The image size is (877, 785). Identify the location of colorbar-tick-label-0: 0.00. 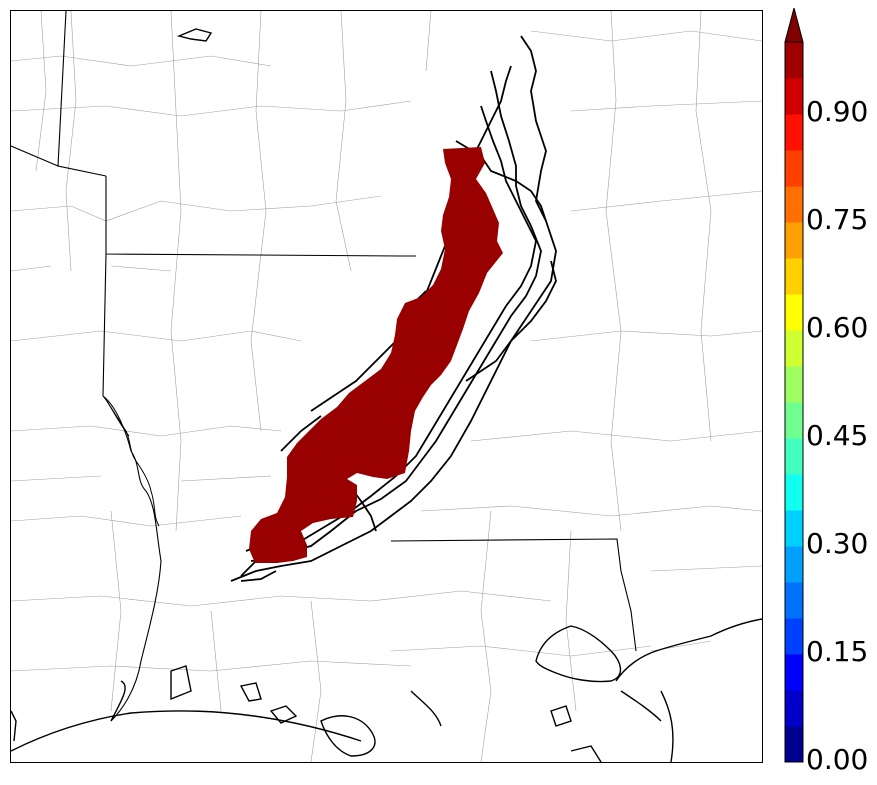
(837, 759).